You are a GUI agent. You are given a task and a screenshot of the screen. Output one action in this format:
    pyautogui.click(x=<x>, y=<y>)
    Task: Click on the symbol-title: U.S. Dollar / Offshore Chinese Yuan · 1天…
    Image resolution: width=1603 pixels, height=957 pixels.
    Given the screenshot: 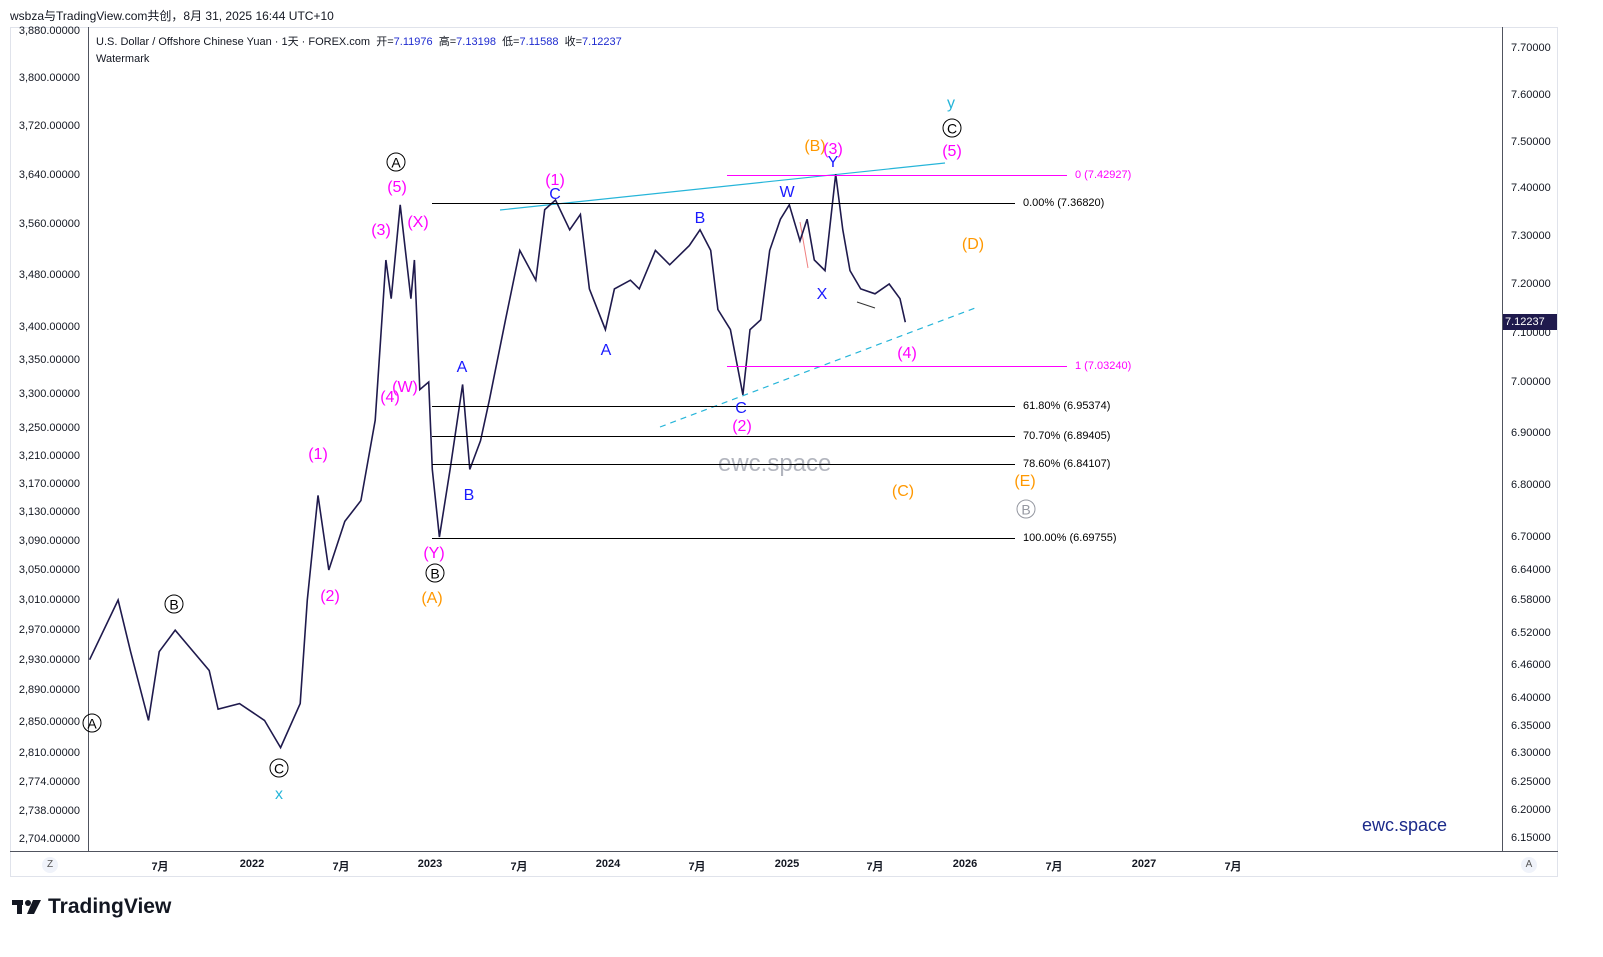 What is the action you would take?
    pyautogui.click(x=233, y=42)
    